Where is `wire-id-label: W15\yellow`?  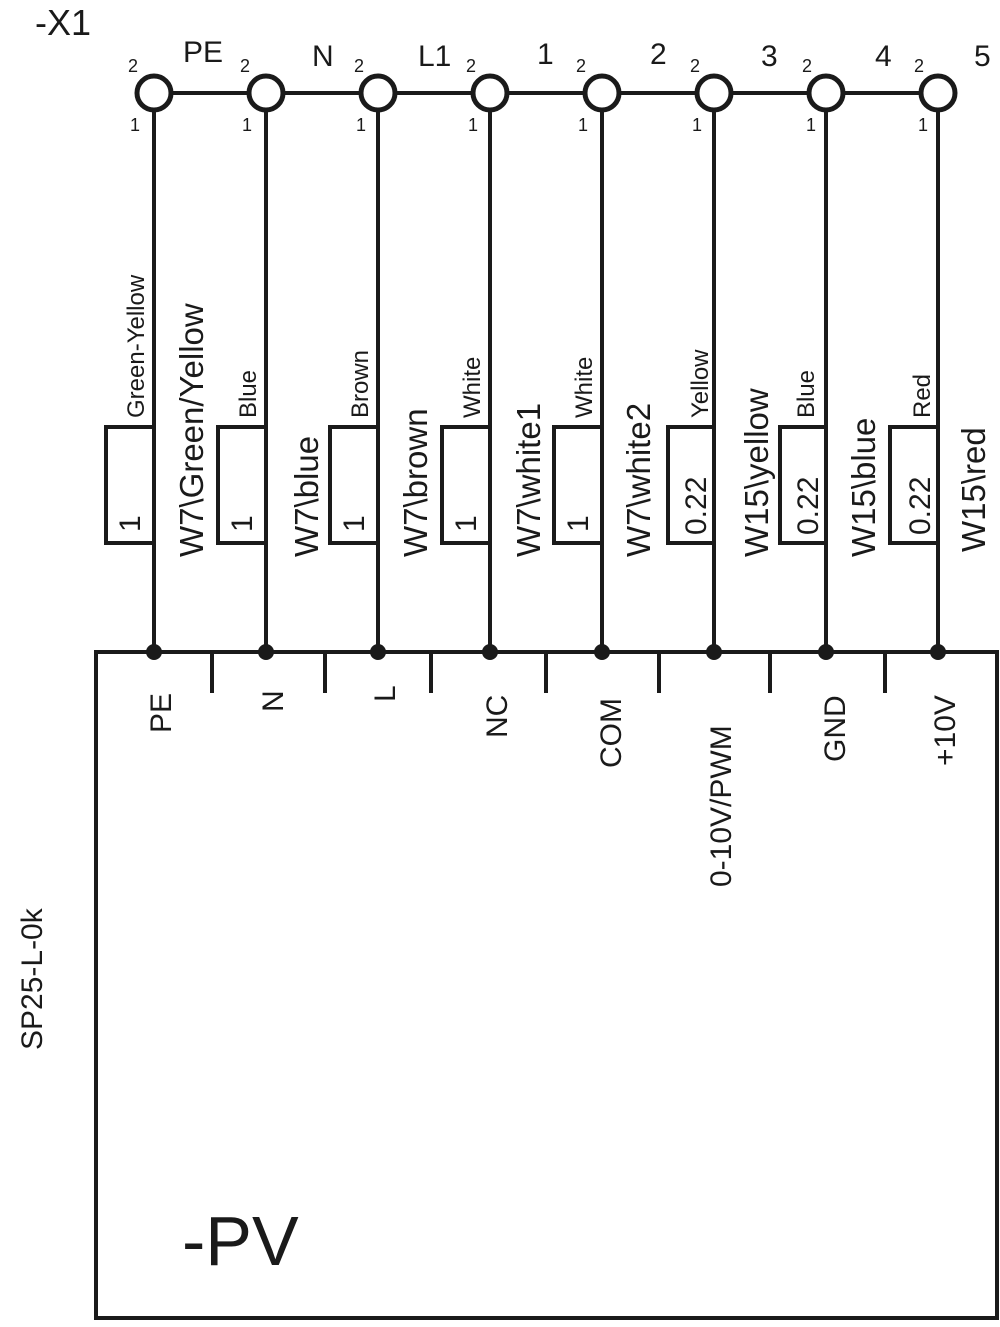 wire-id-label: W15\yellow is located at coordinates (756, 472).